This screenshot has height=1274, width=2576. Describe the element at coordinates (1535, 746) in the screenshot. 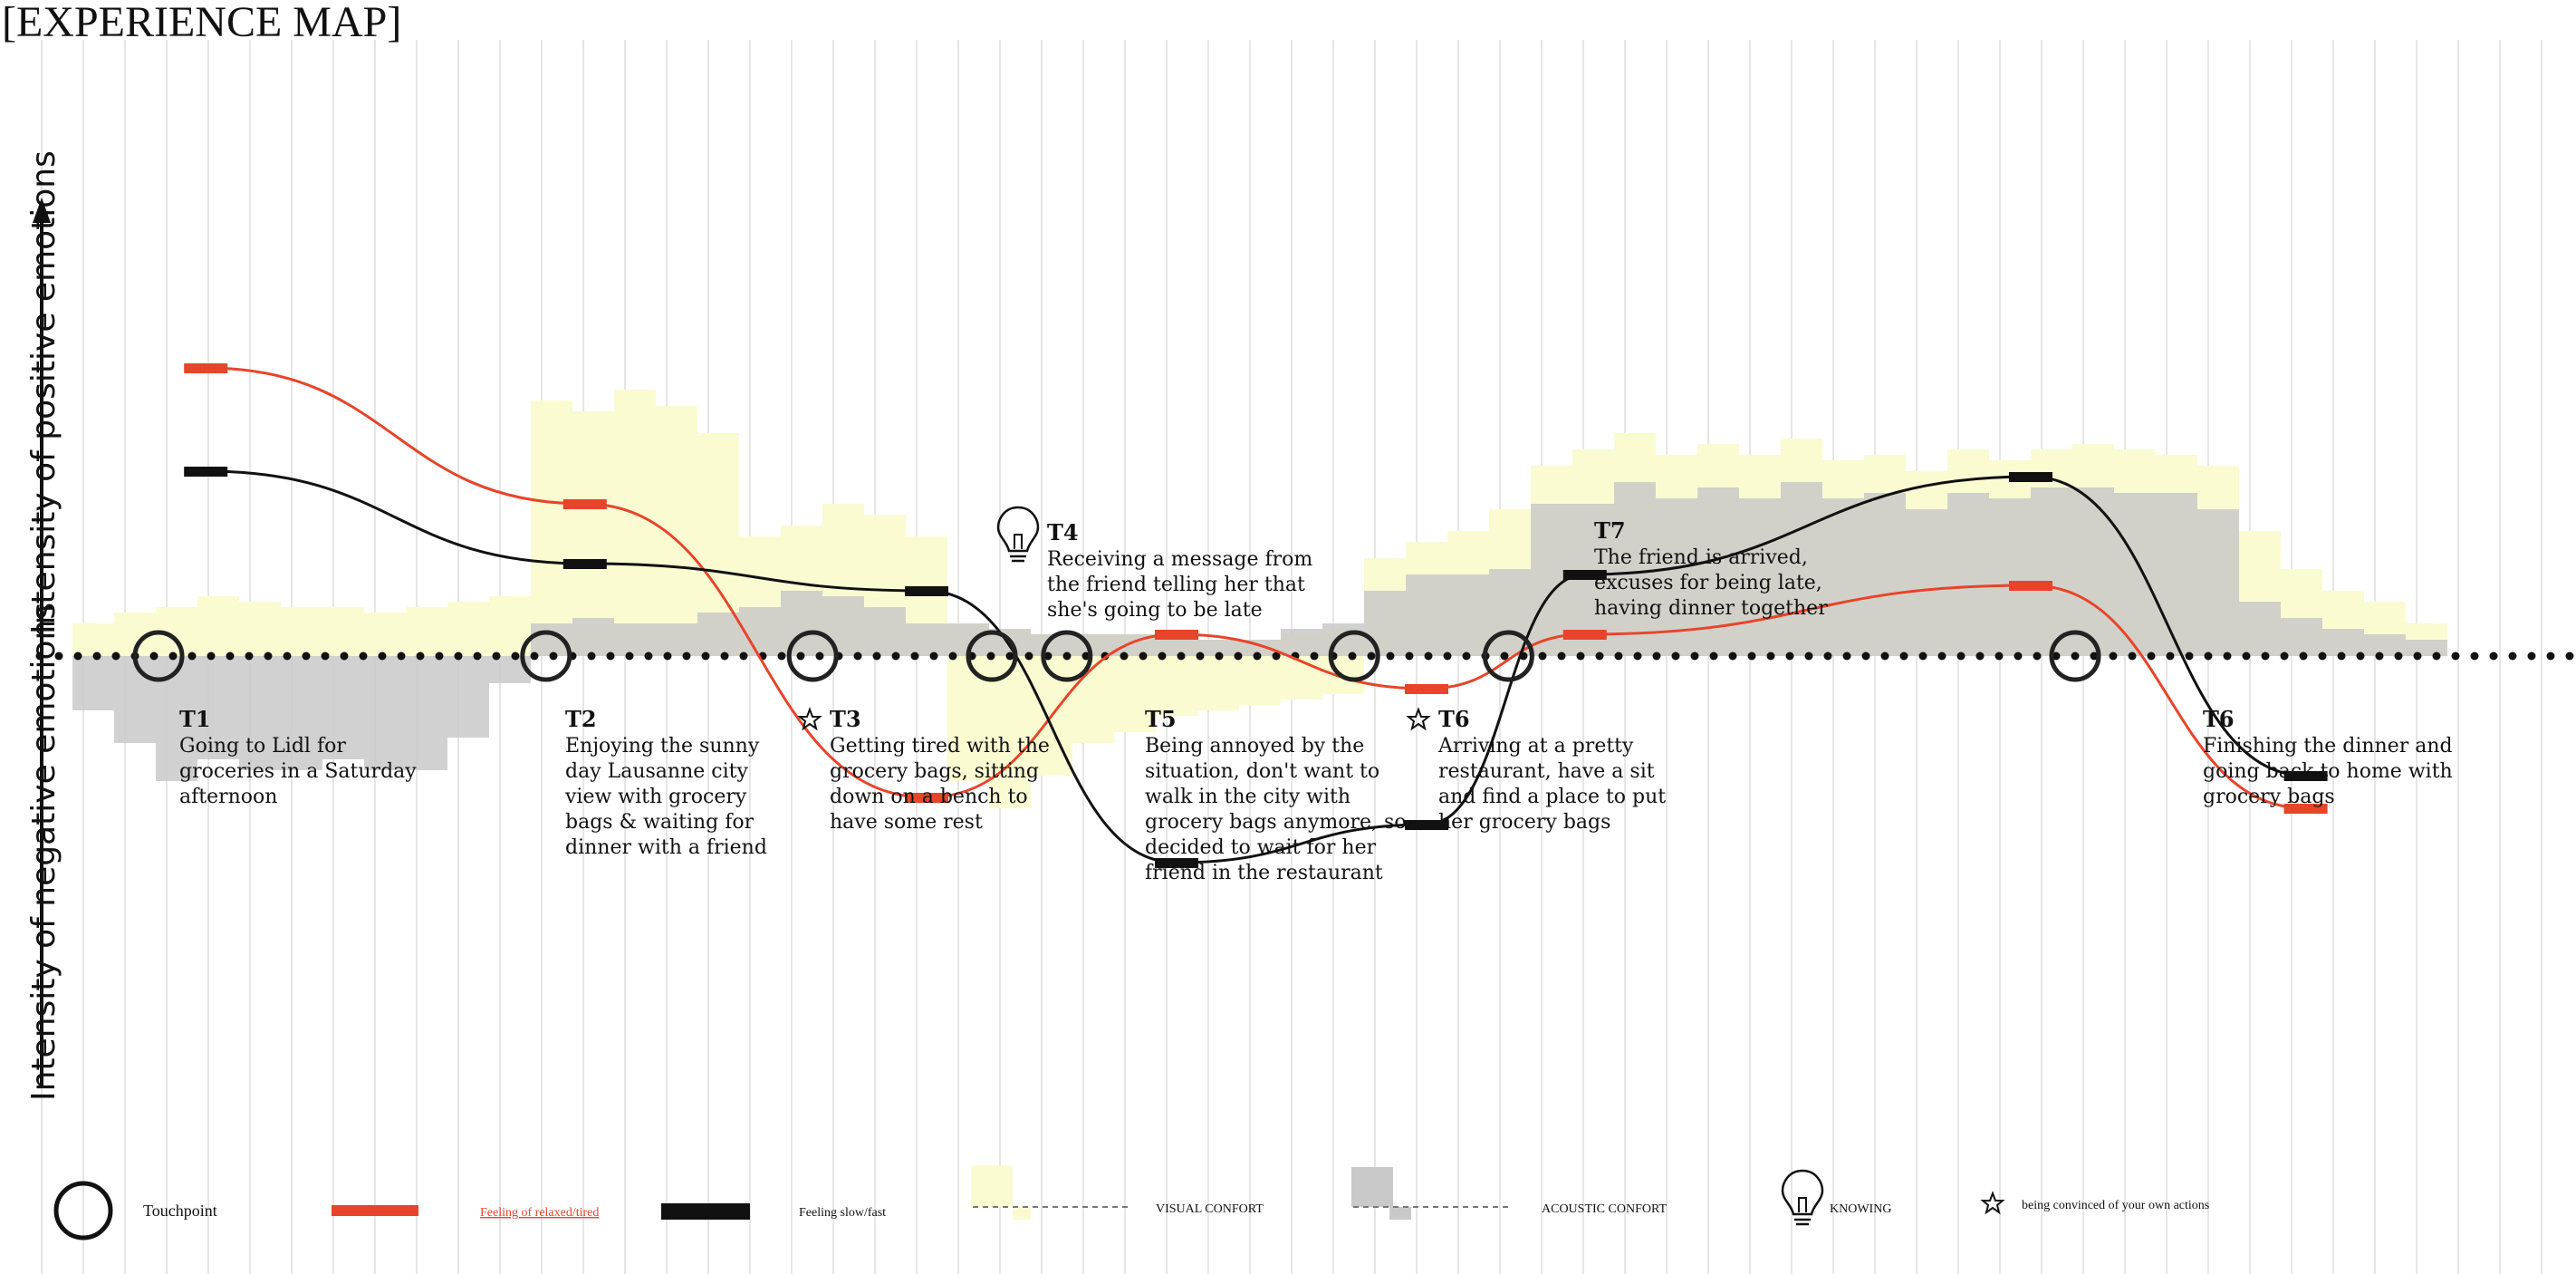

I see `touchpoint-description-line: Arriving at a pretty` at that location.